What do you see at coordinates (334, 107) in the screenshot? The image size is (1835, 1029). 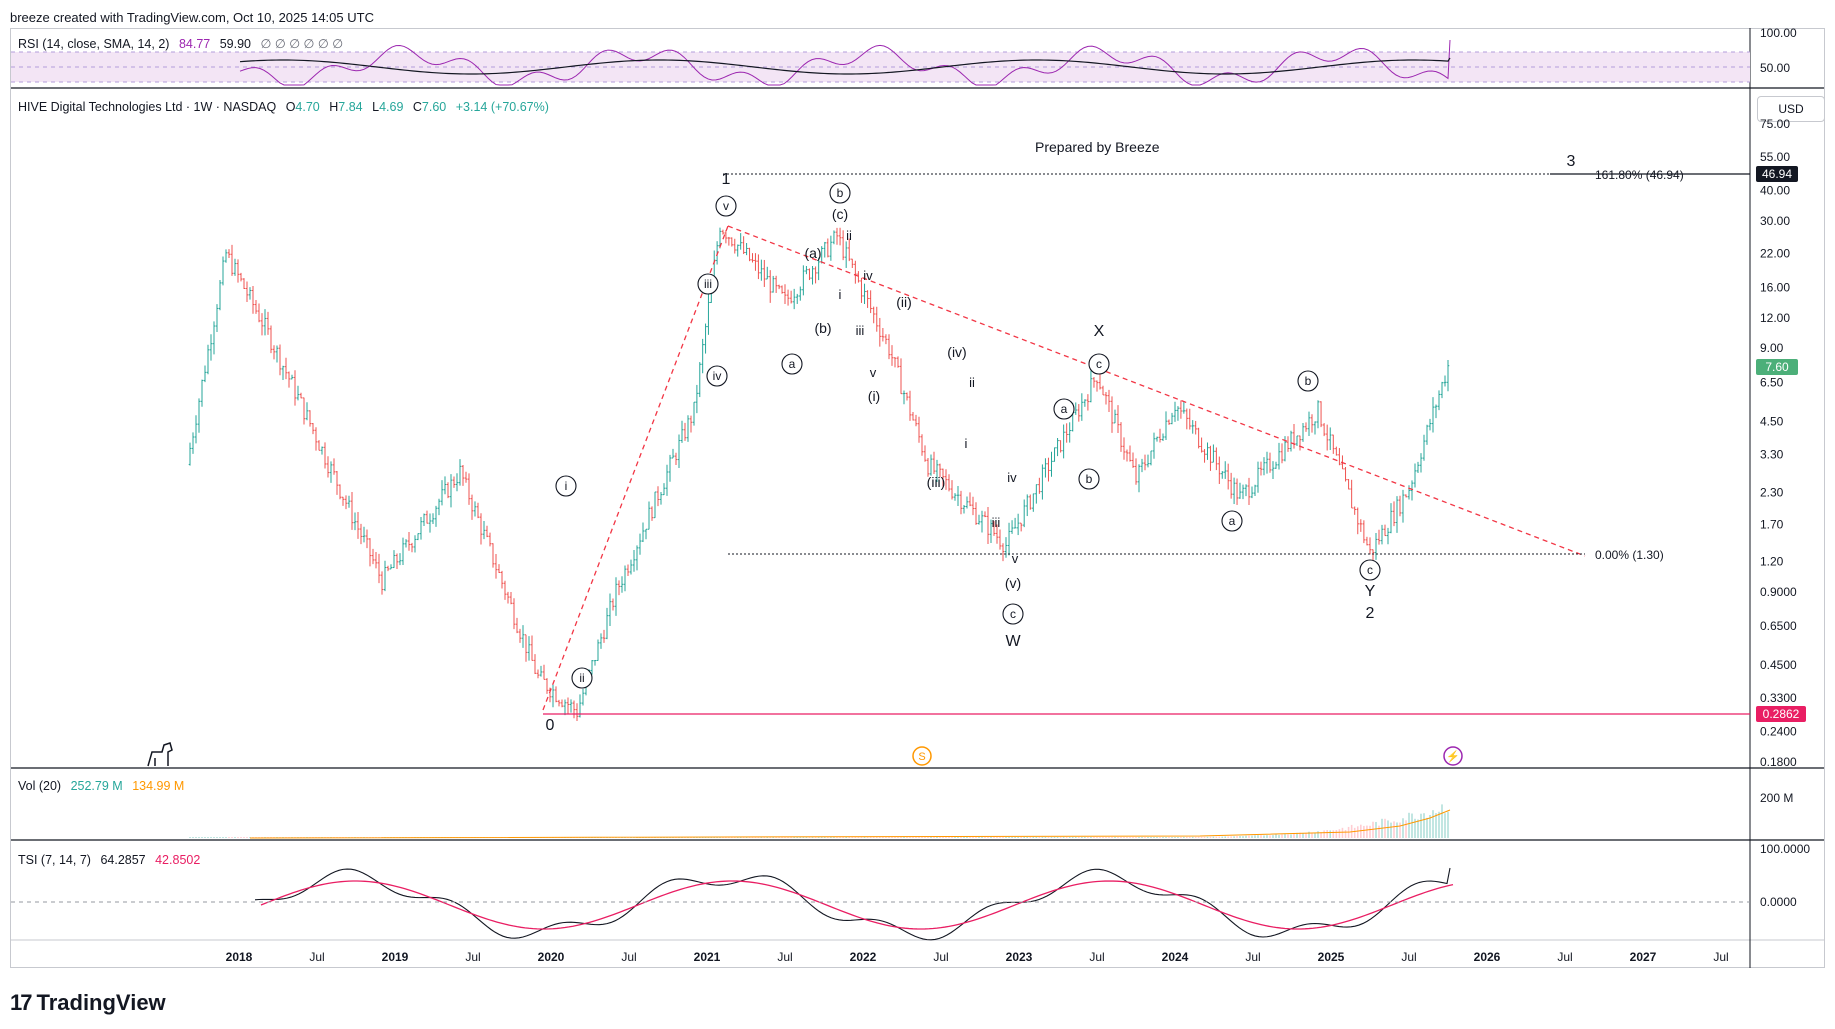 I see `high-label: H` at bounding box center [334, 107].